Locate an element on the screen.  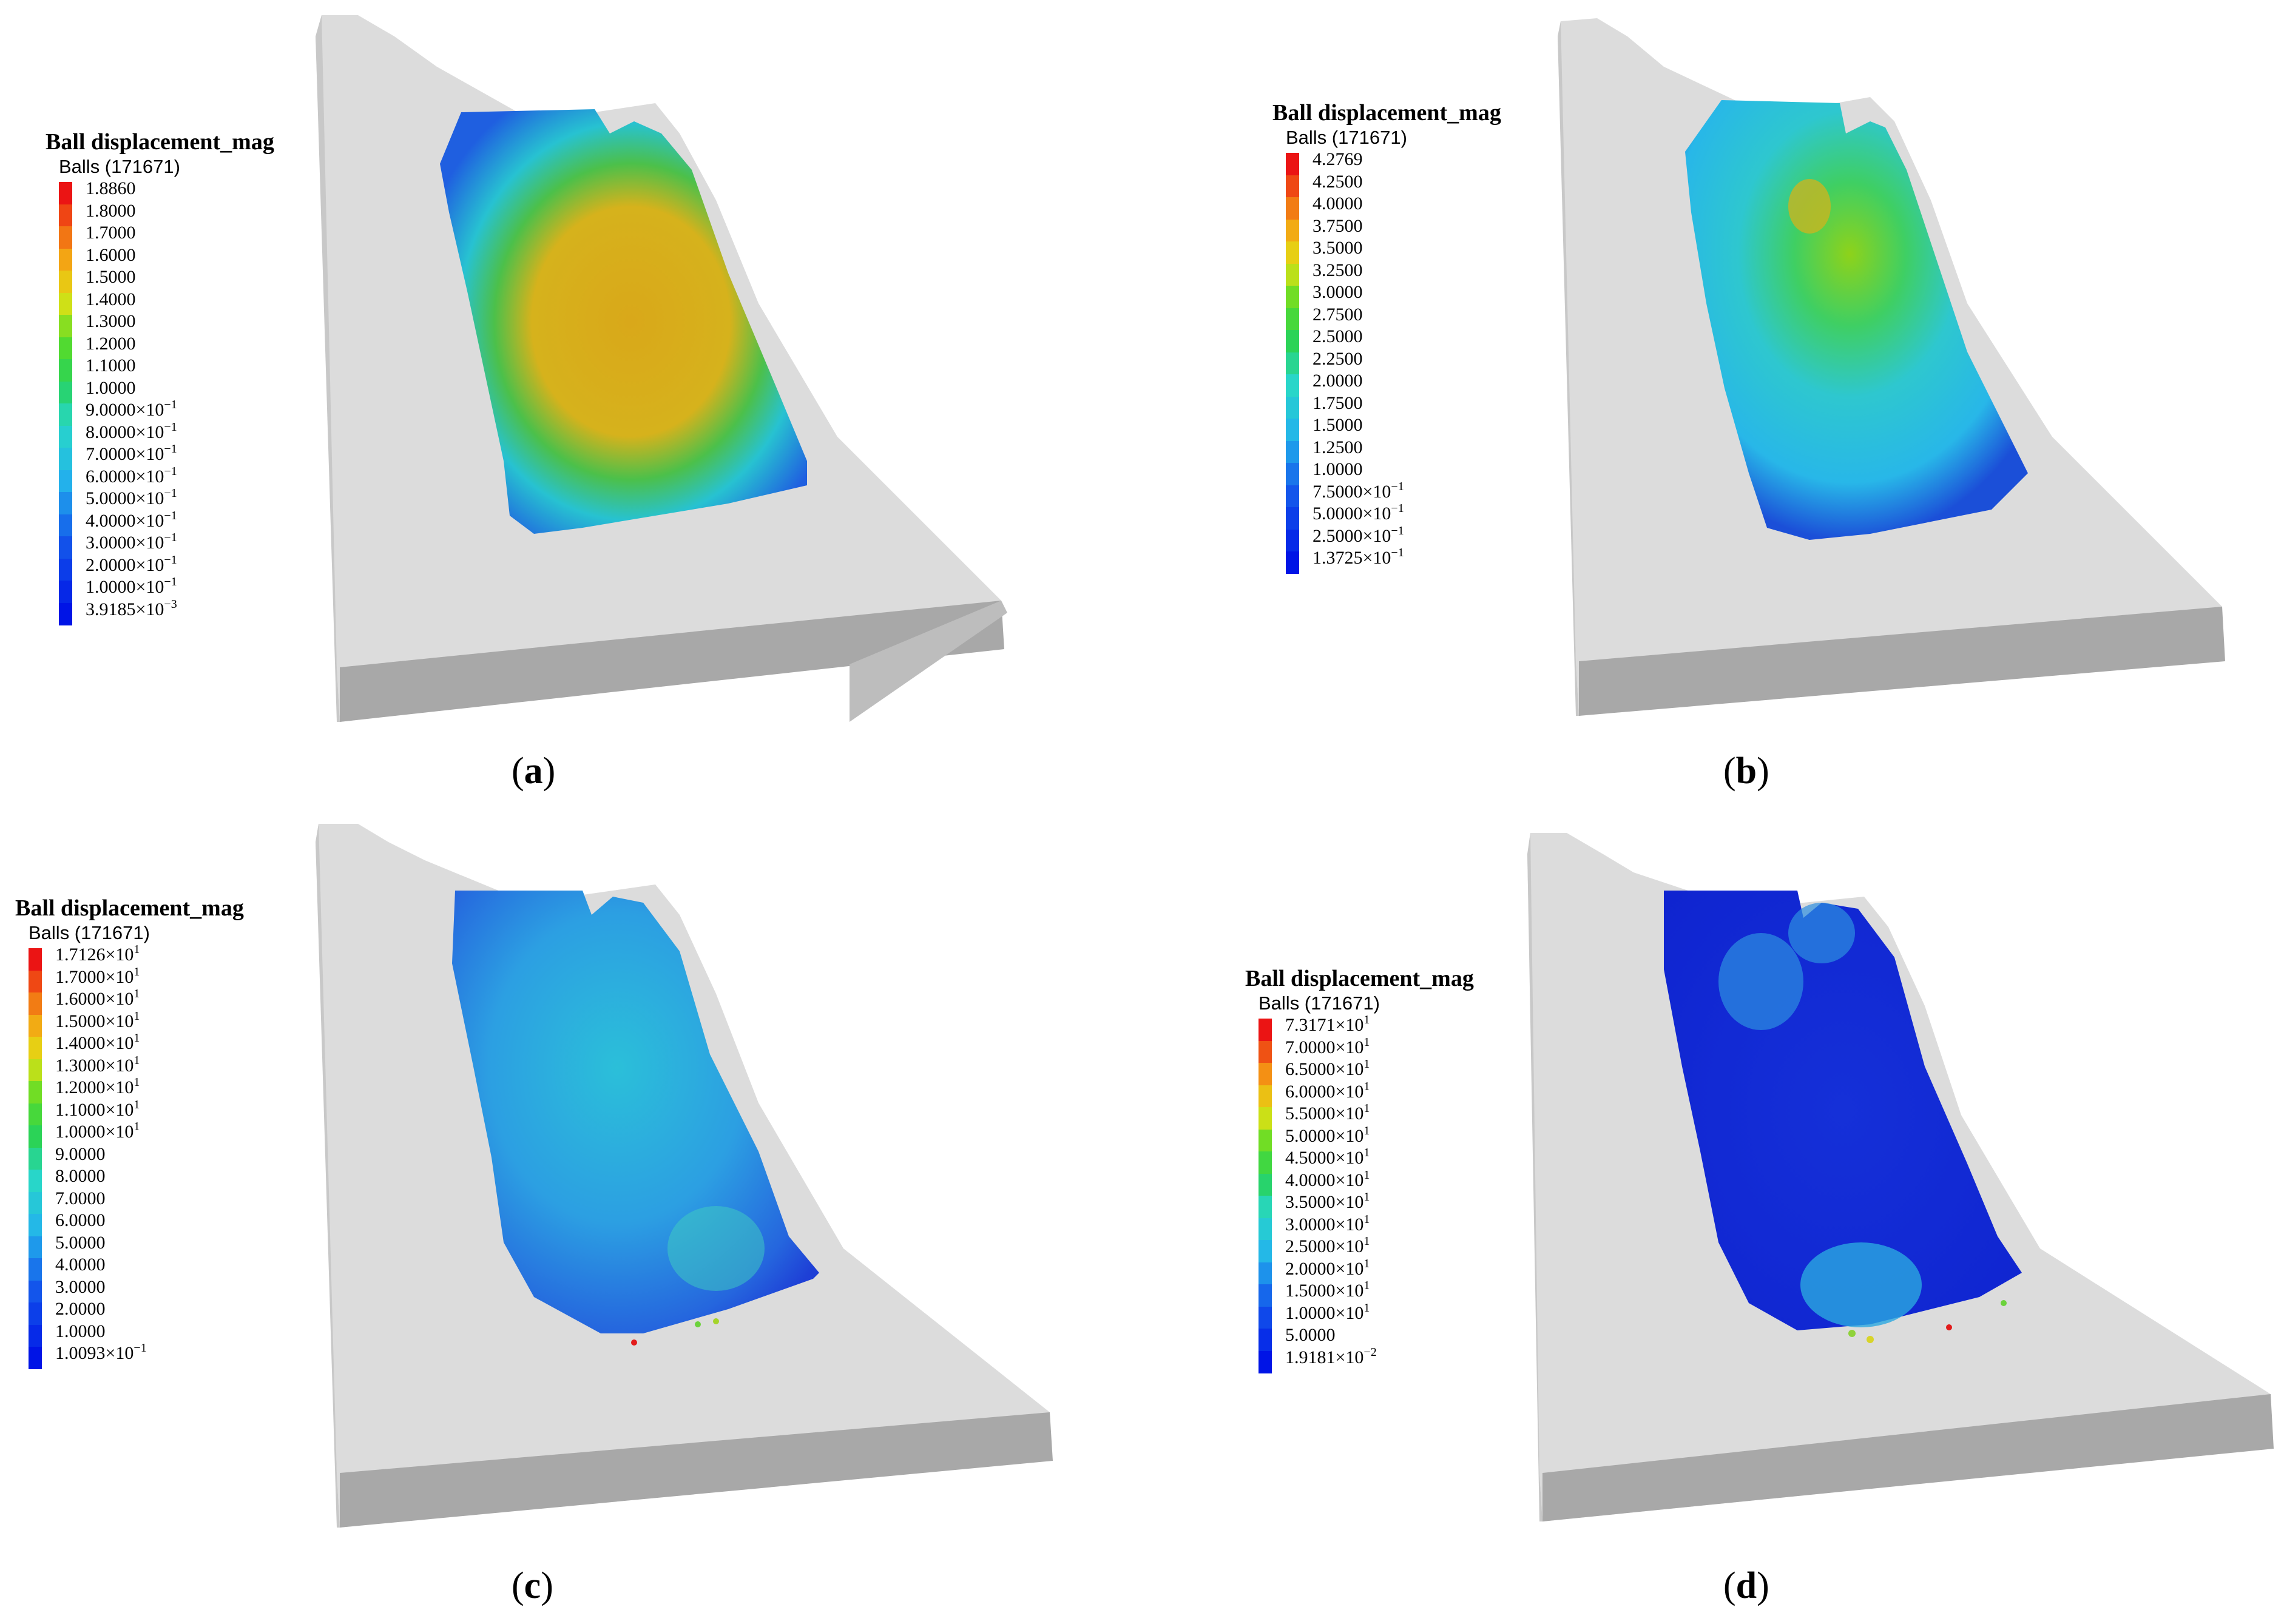
legend-tick-label: 1.3000 is located at coordinates (111, 321).